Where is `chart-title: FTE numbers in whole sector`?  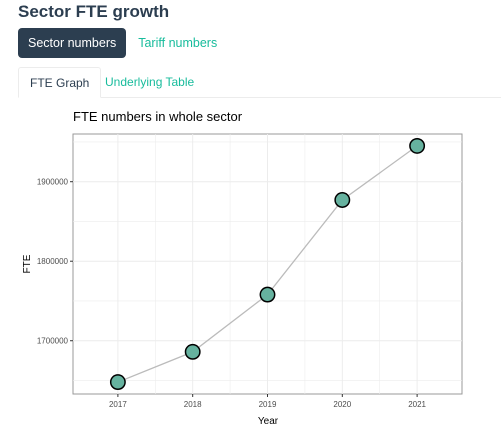
chart-title: FTE numbers in whole sector is located at coordinates (158, 116).